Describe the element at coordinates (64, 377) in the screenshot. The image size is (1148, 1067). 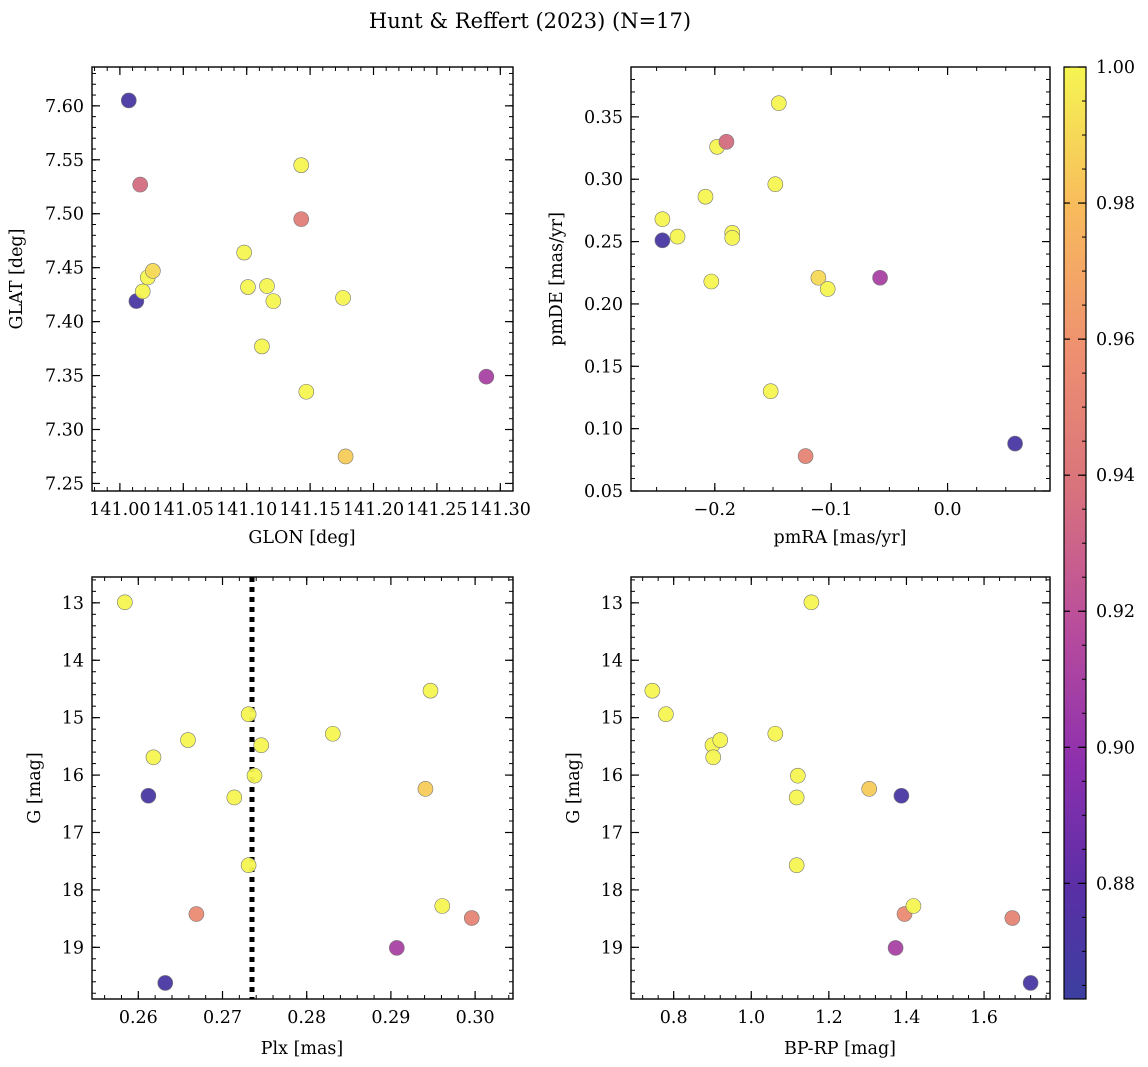
I see `y-tick-label: 7.35` at that location.